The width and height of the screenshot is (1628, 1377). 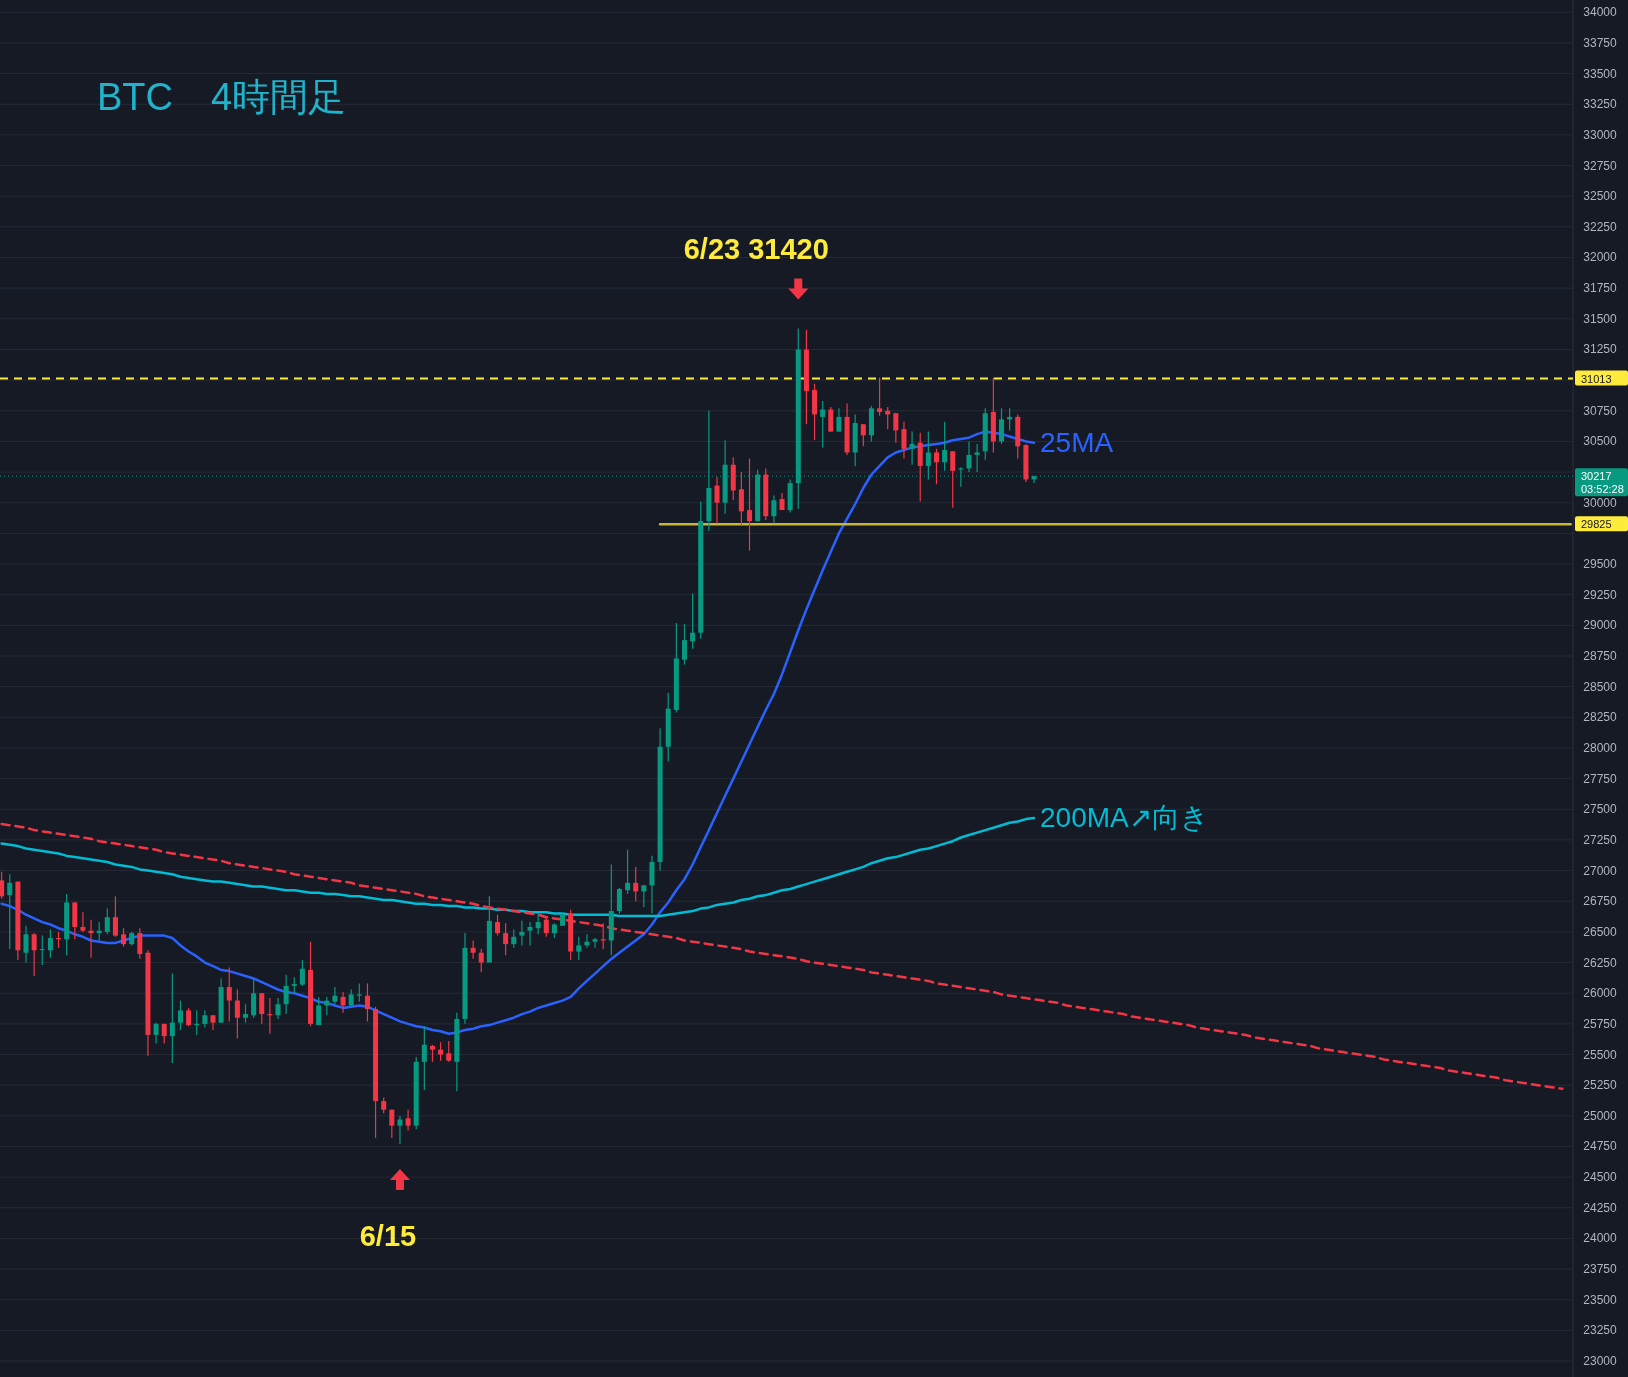 What do you see at coordinates (1600, 441) in the screenshot?
I see `y-tick-label: 30500` at bounding box center [1600, 441].